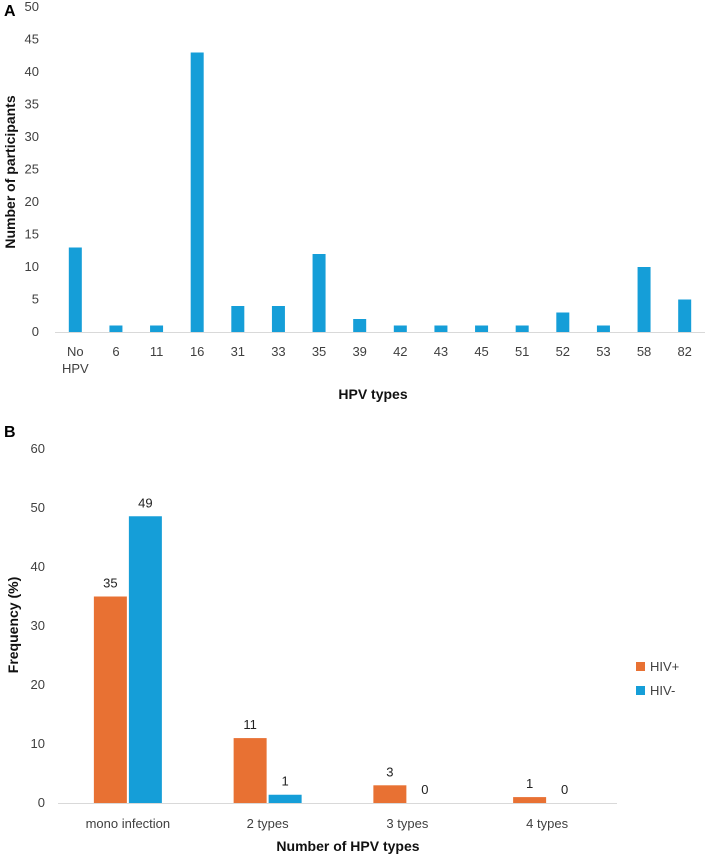  Describe the element at coordinates (32, 104) in the screenshot. I see `panel-a-y-tick-label: 35` at that location.